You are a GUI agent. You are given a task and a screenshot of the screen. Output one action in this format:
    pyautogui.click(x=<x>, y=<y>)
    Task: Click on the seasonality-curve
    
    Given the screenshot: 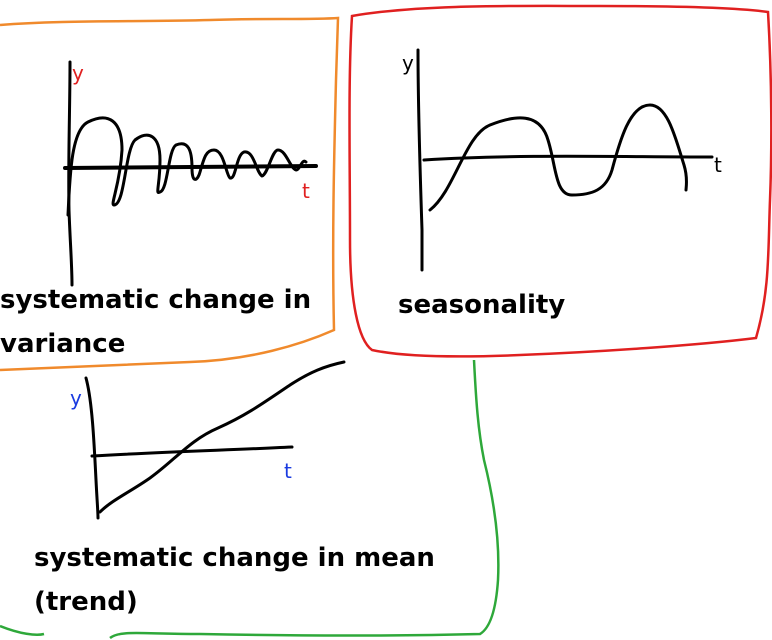 What is the action you would take?
    pyautogui.click(x=558, y=157)
    